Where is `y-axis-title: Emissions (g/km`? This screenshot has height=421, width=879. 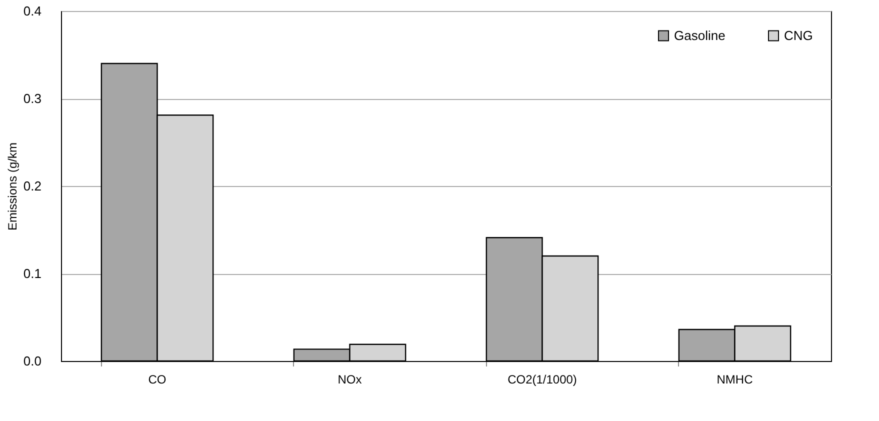 y-axis-title: Emissions (g/km is located at coordinates (12, 186).